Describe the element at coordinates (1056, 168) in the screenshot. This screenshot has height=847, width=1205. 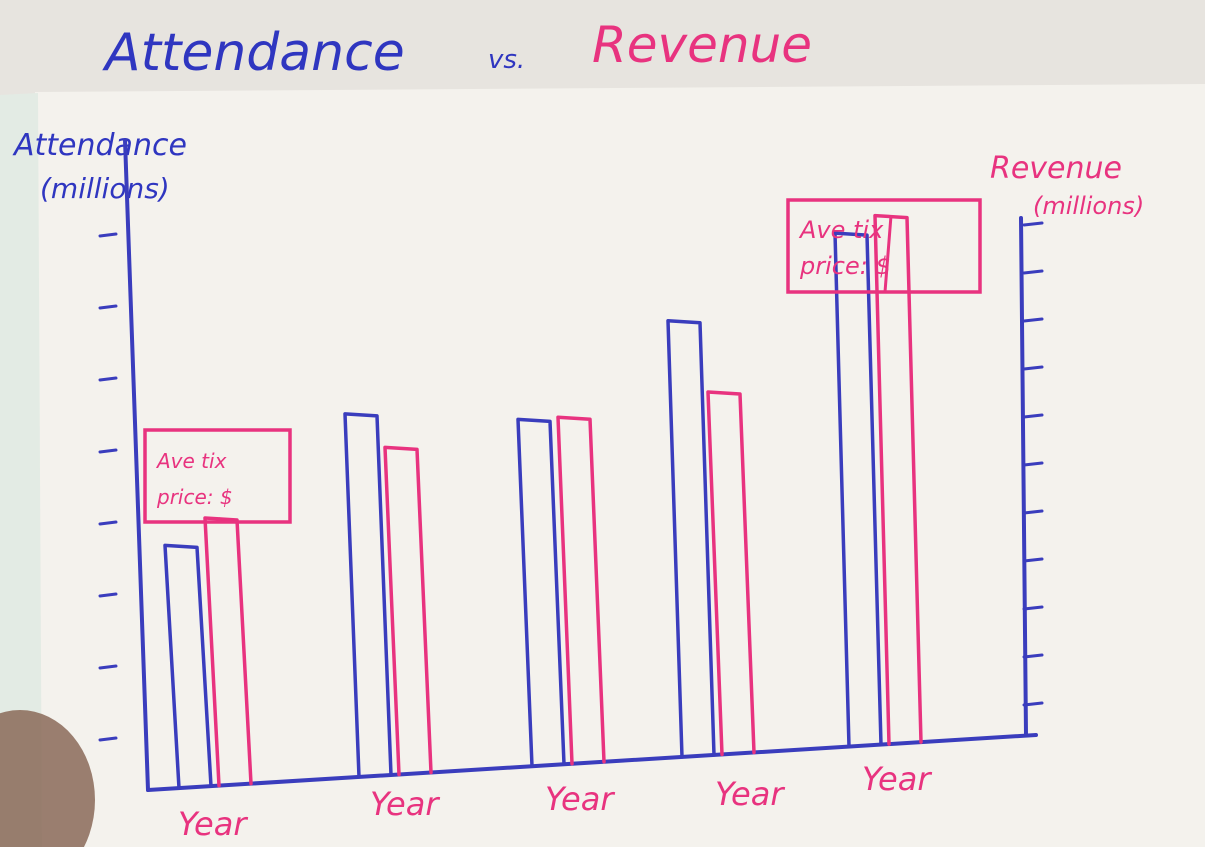
I see `right-axis-label-line1: Revenue` at that location.